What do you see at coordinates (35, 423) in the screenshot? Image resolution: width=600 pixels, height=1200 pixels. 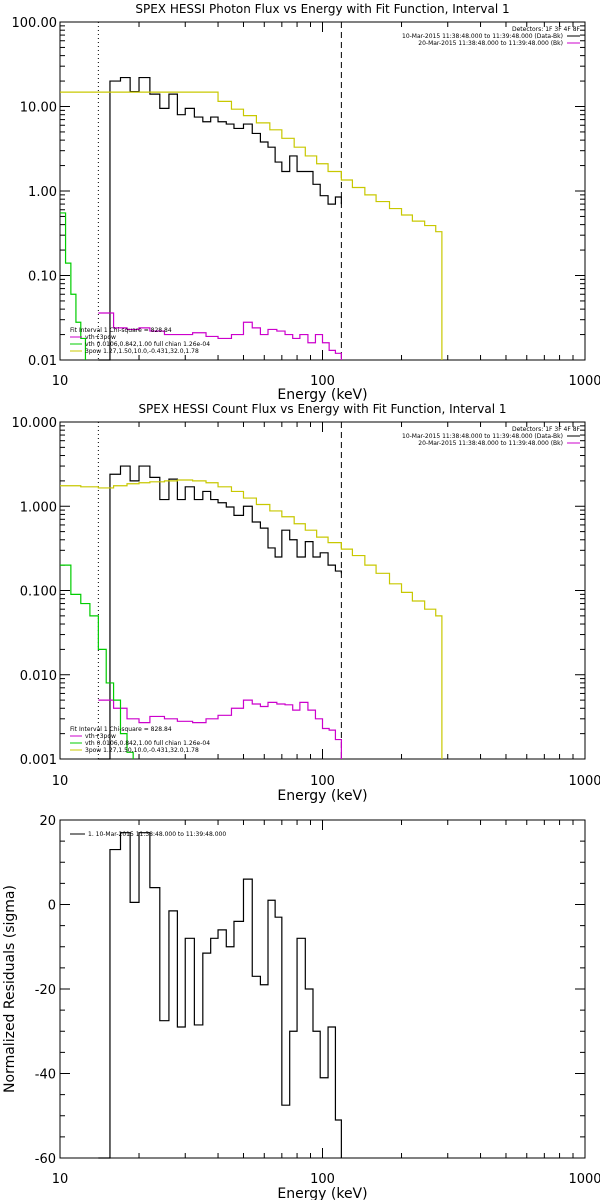 I see `y-tick-label: 10.000` at bounding box center [35, 423].